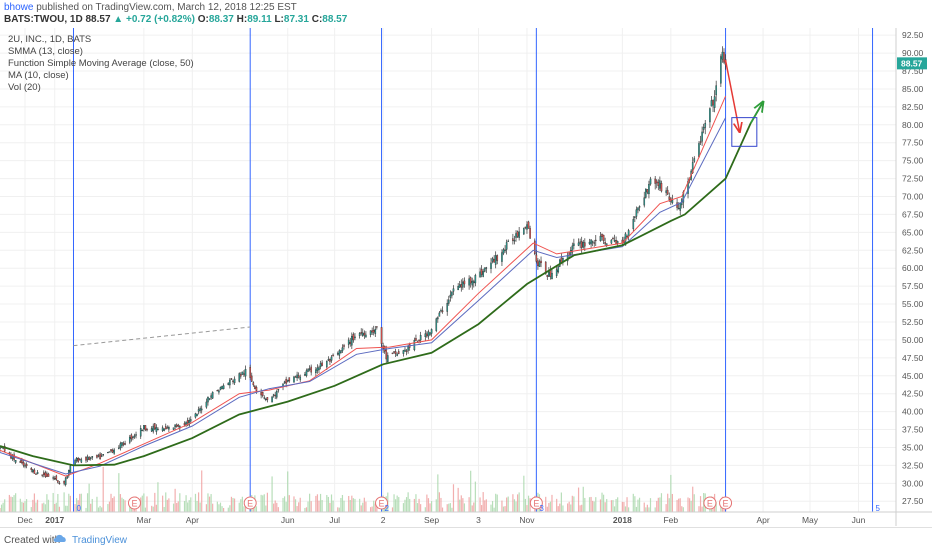 Image resolution: width=932 pixels, height=551 pixels. I want to click on y-tick-label: 92.50, so click(913, 35).